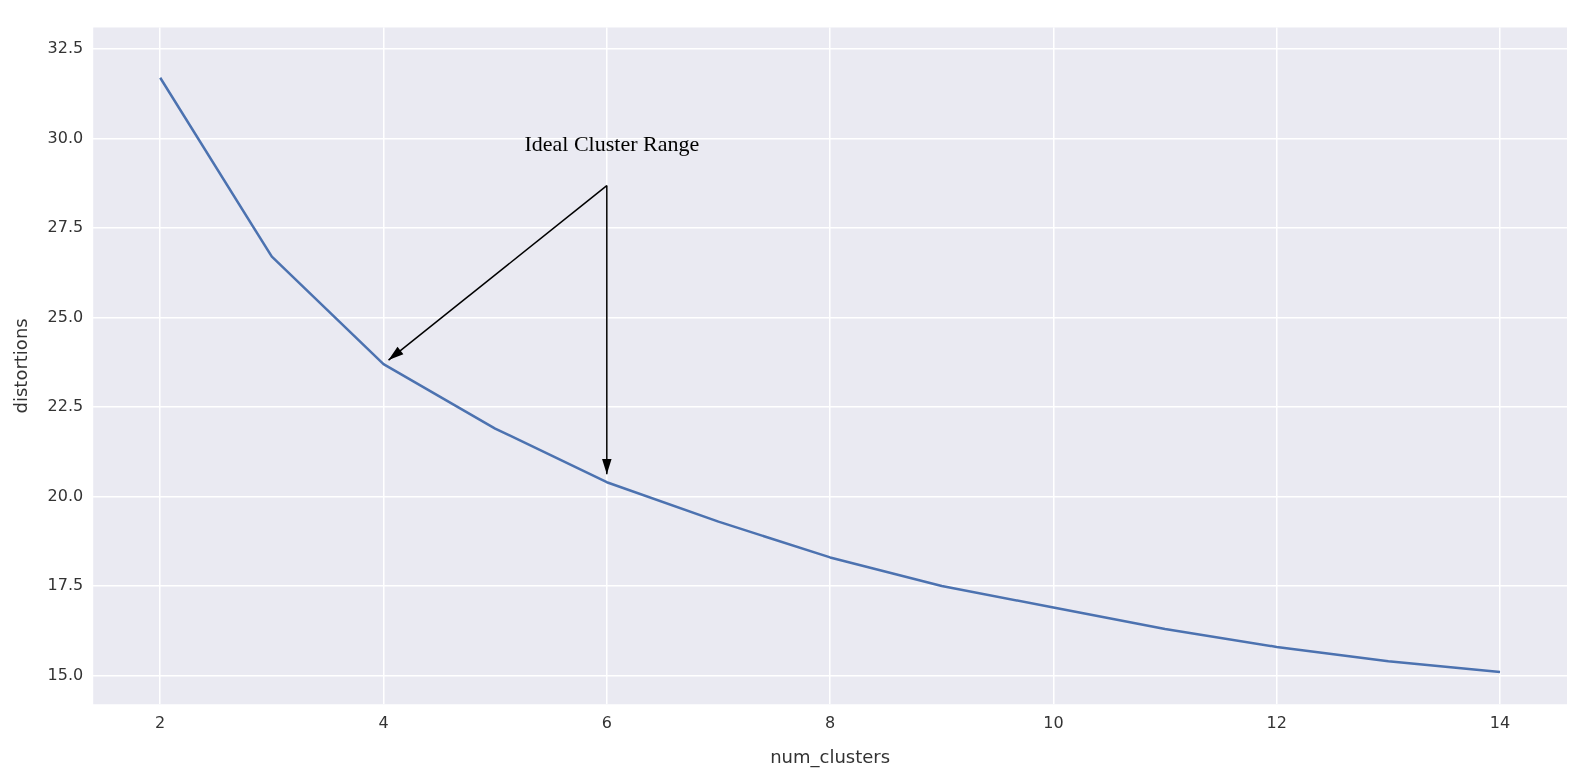 This screenshot has width=1575, height=781. What do you see at coordinates (1276, 722) in the screenshot?
I see `x-tick-label: 12` at bounding box center [1276, 722].